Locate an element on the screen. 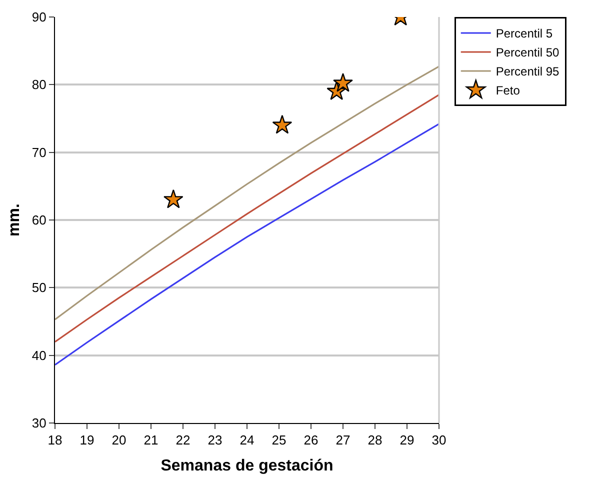 The height and width of the screenshot is (493, 599). y-tick-label: 50 is located at coordinates (39, 288).